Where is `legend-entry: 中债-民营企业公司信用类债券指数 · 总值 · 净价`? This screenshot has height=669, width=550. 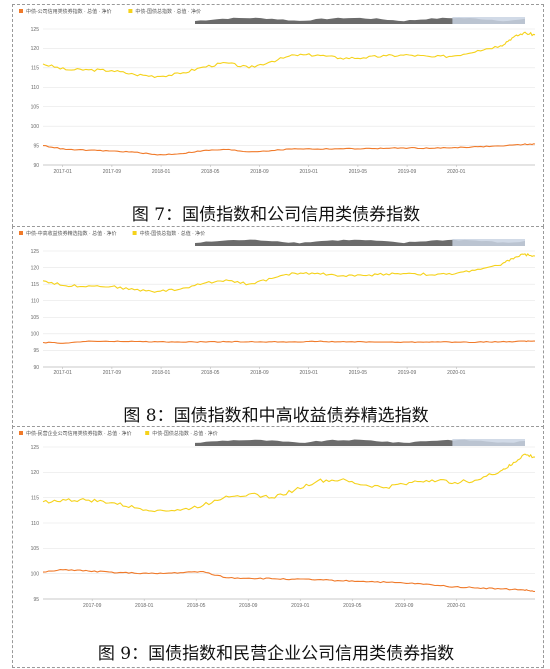
legend-entry: 中债-民营企业公司信用类债券指数 · 总值 · 净价 is located at coordinates (79, 433).